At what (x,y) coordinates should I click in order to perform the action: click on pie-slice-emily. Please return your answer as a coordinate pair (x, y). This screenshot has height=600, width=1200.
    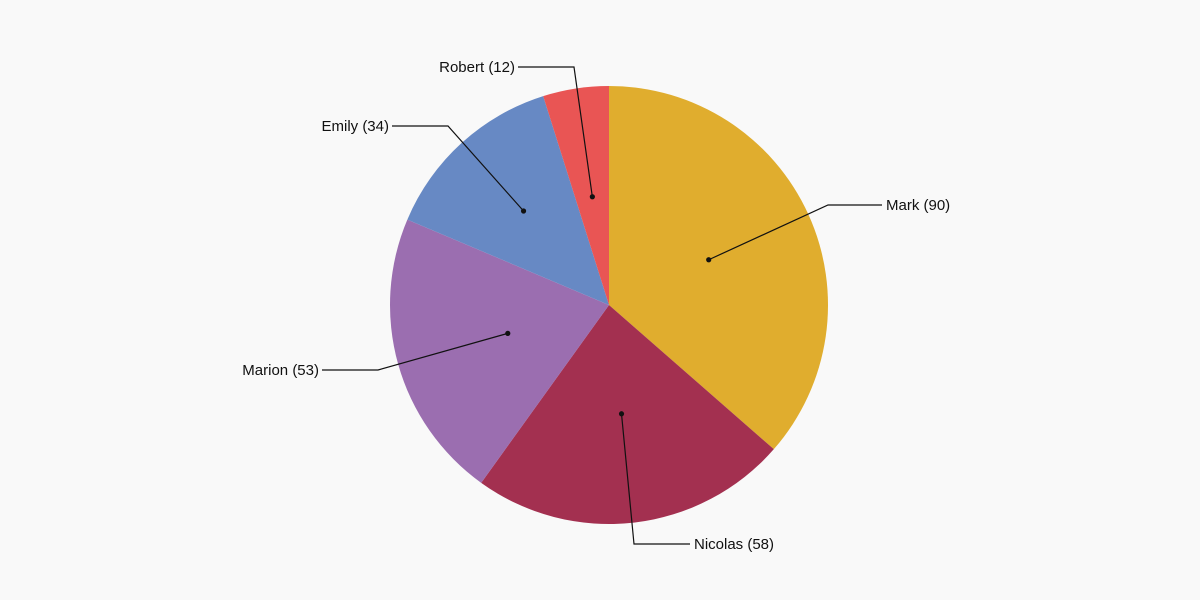
    Looking at the image, I should click on (508, 200).